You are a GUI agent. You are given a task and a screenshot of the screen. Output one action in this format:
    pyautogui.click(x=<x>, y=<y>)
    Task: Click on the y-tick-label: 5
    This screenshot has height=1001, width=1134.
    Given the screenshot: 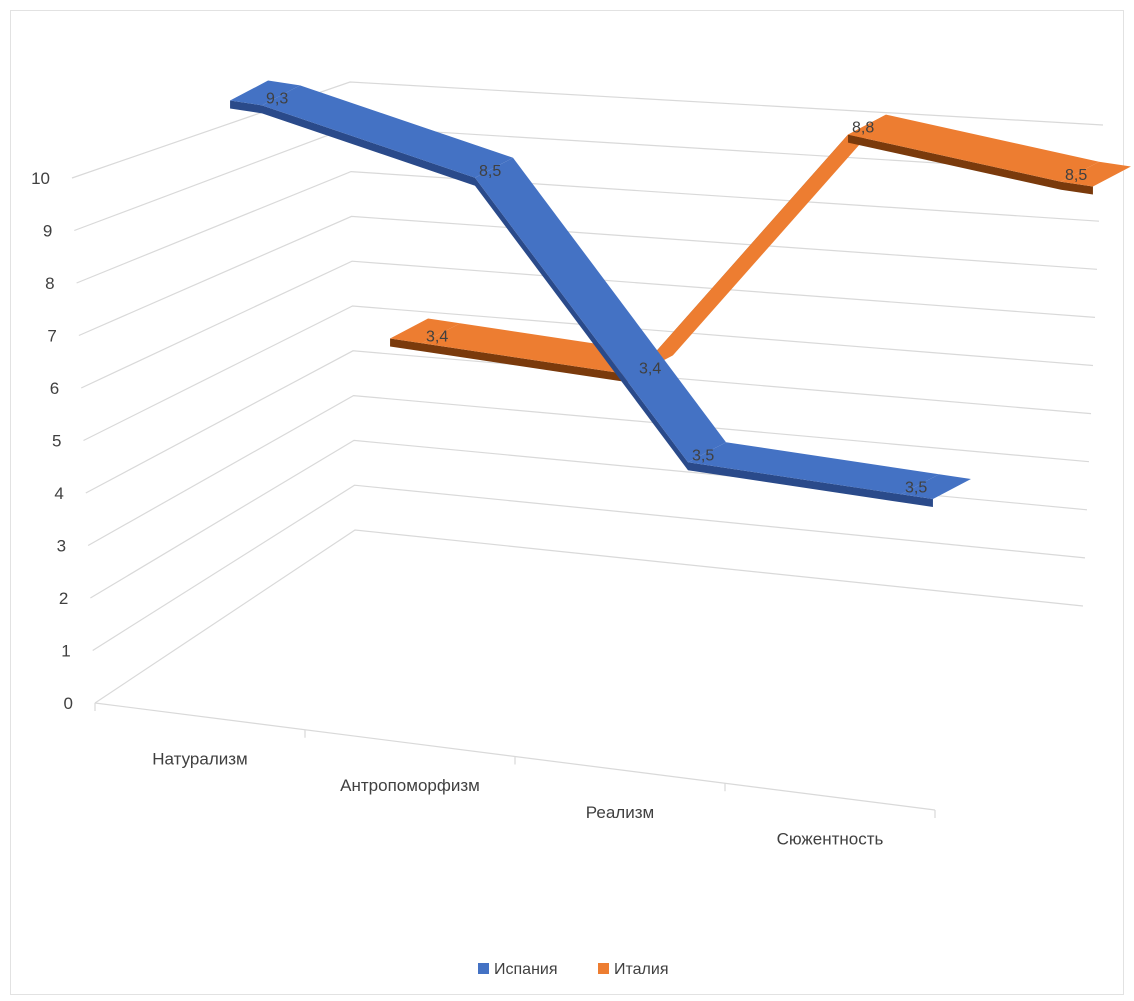 What is the action you would take?
    pyautogui.click(x=56, y=441)
    